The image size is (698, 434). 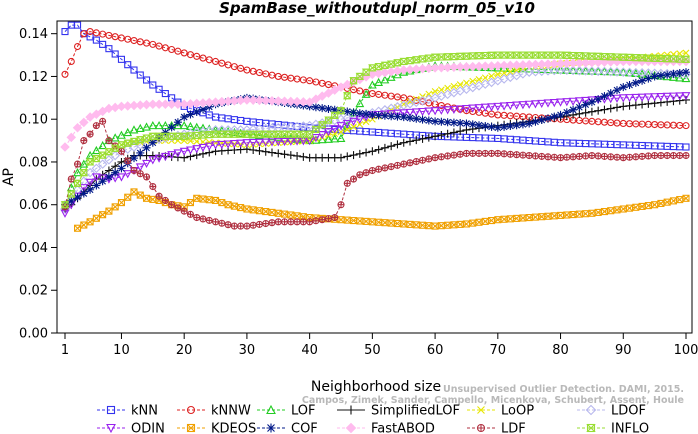 I want to click on legend-item-loop: LoOP, so click(x=500, y=411).